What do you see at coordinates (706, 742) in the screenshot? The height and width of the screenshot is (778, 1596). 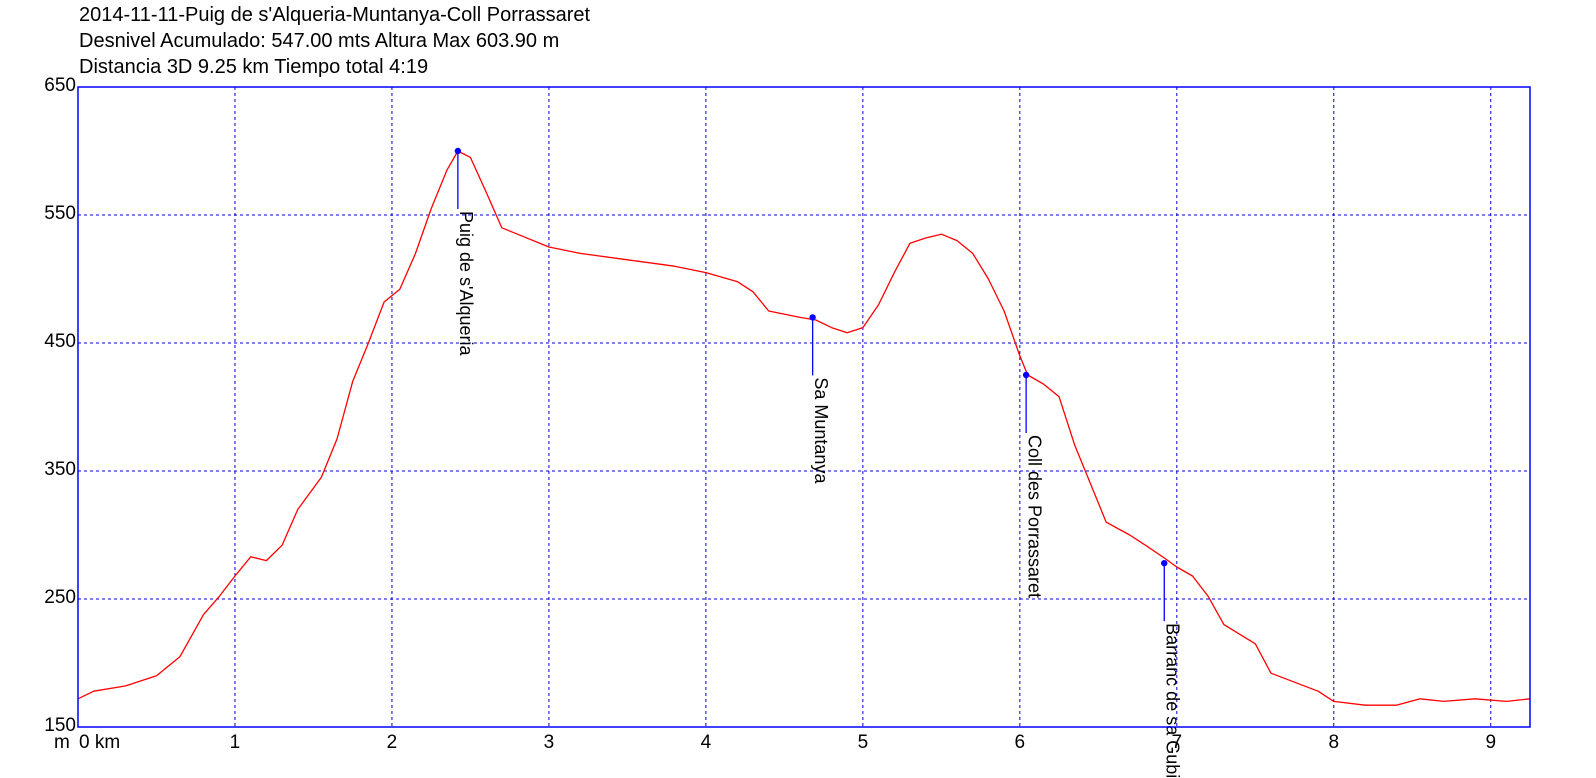 I see `x-tick-label: 4` at bounding box center [706, 742].